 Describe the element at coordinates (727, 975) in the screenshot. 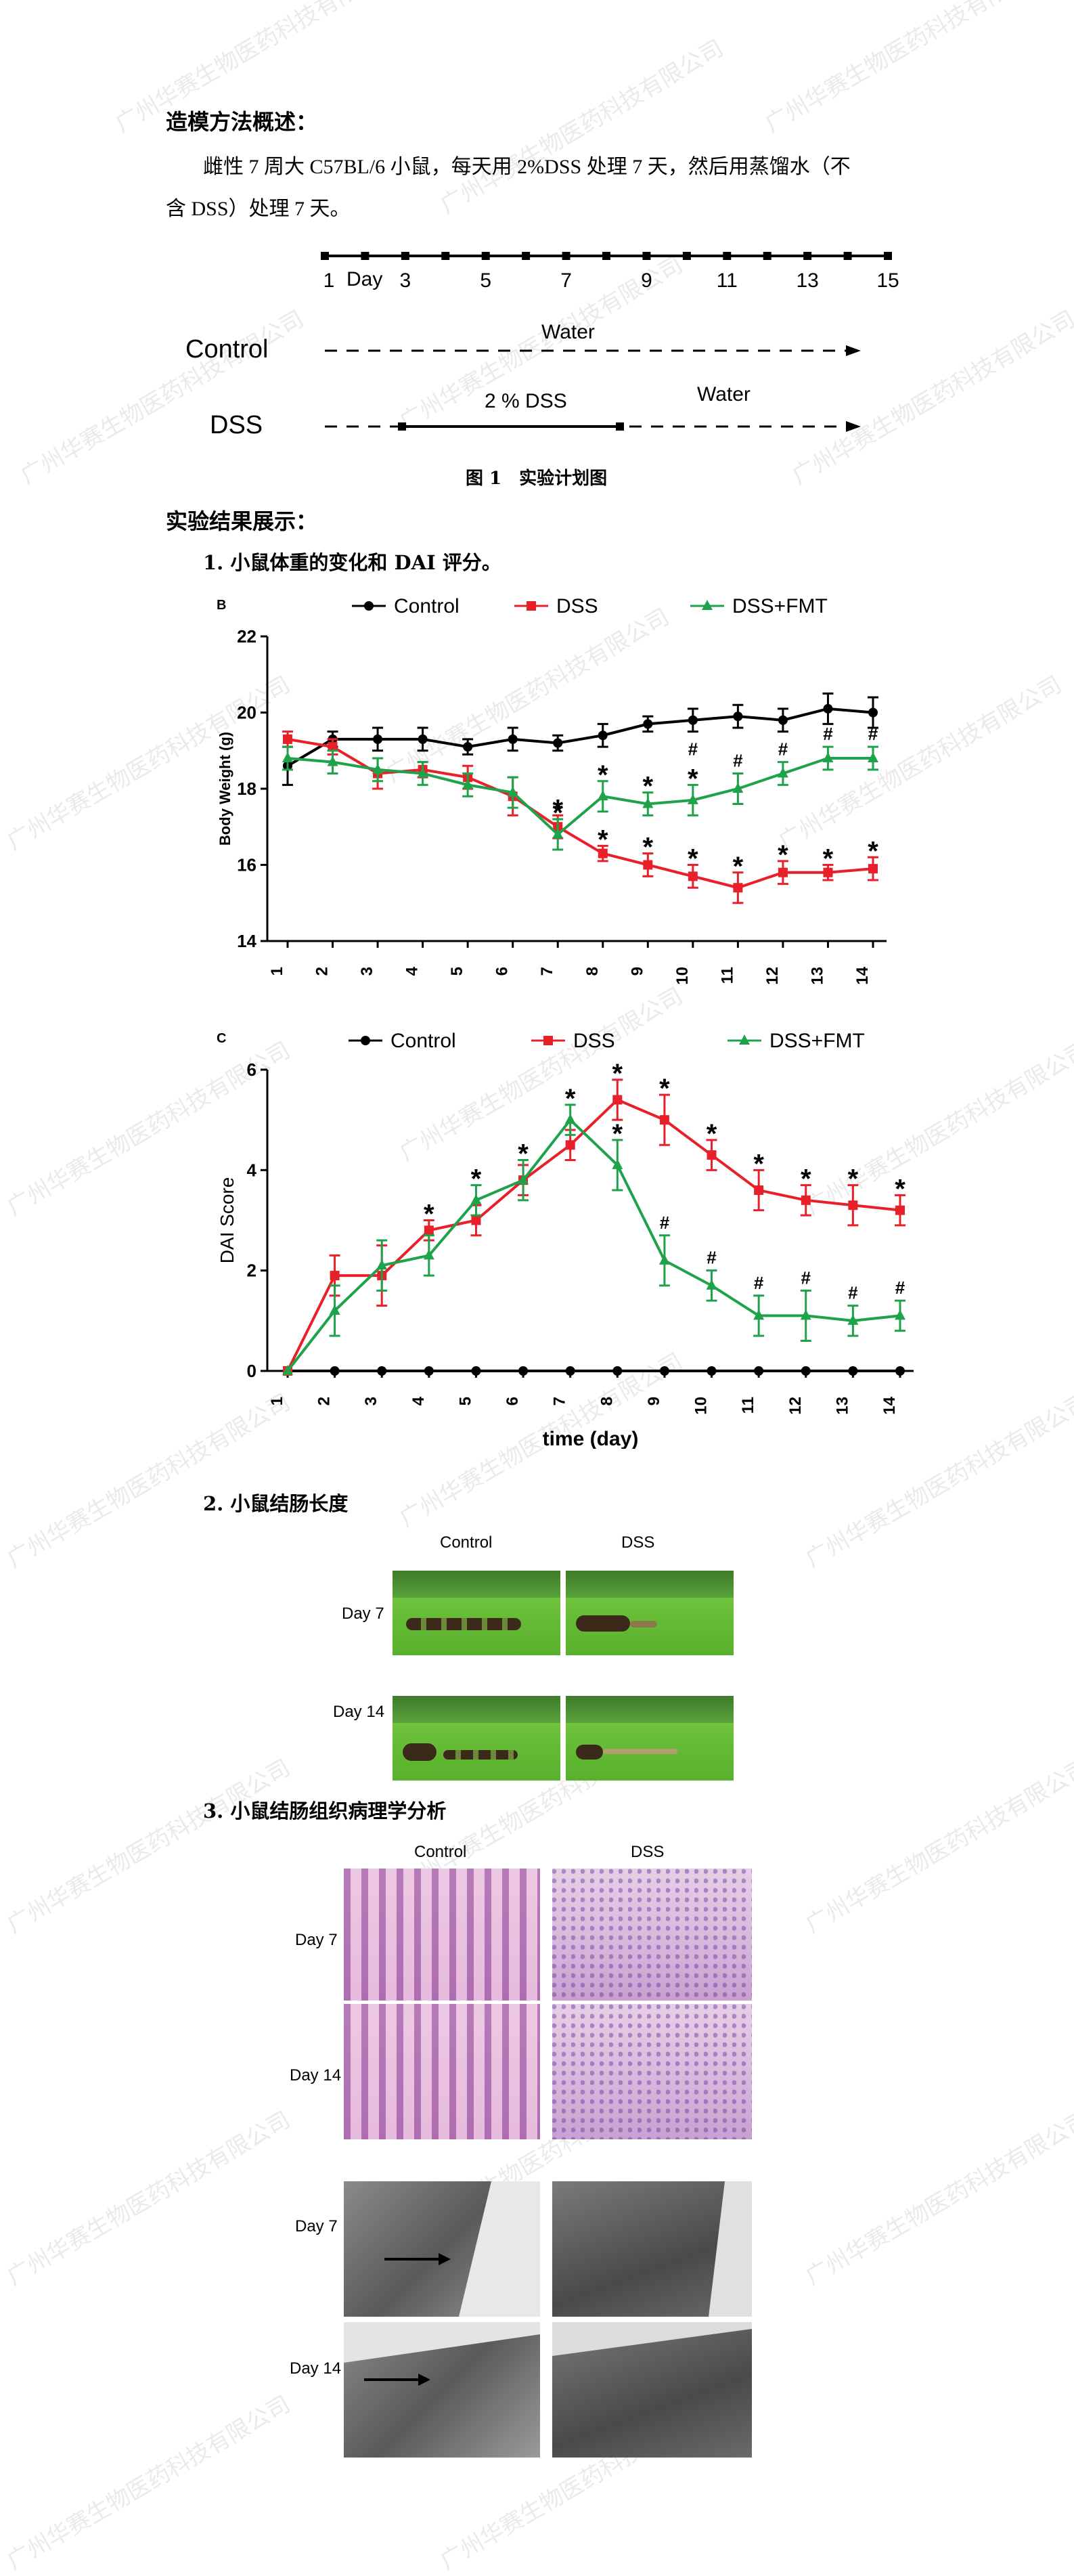

I see `x-tick-label: 11` at that location.